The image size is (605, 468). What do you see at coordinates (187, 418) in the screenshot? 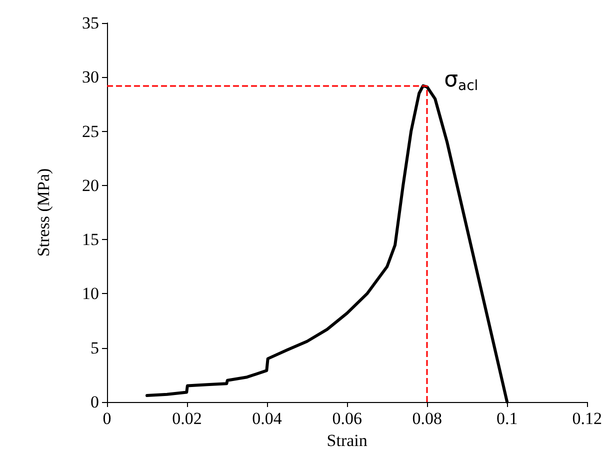
I see `x-tick-label: 0.02` at bounding box center [187, 418].